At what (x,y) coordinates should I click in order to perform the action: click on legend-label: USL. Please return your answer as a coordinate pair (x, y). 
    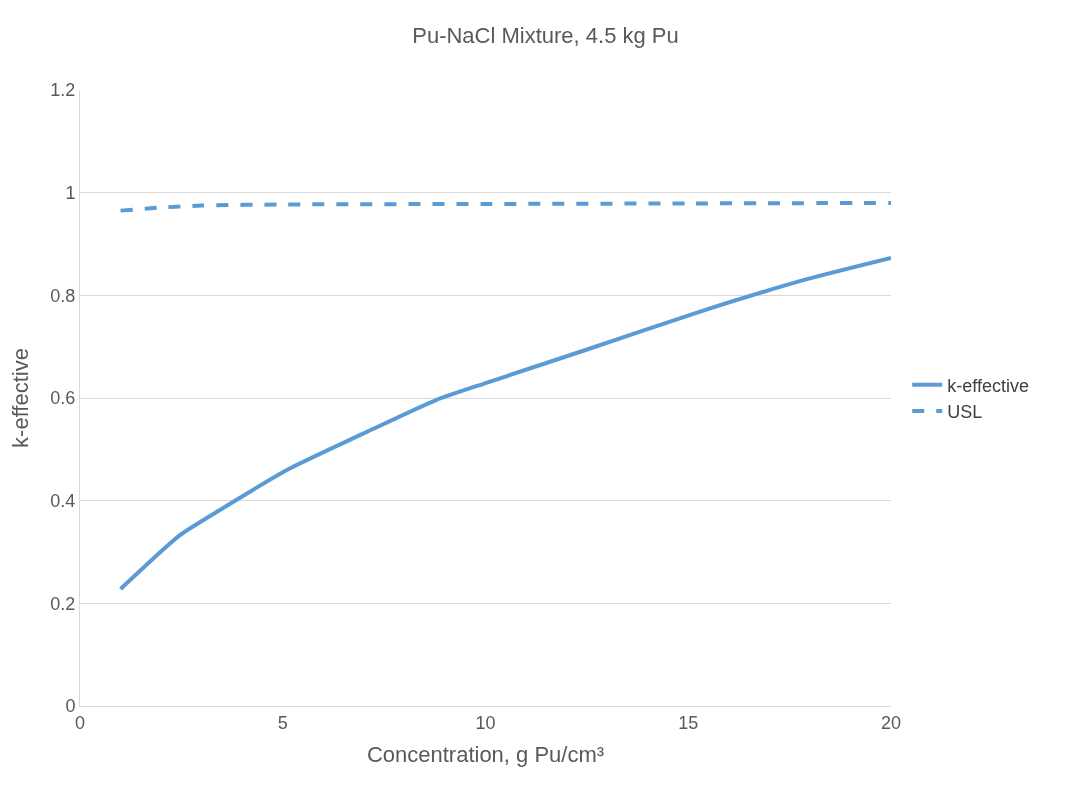
    Looking at the image, I should click on (965, 412).